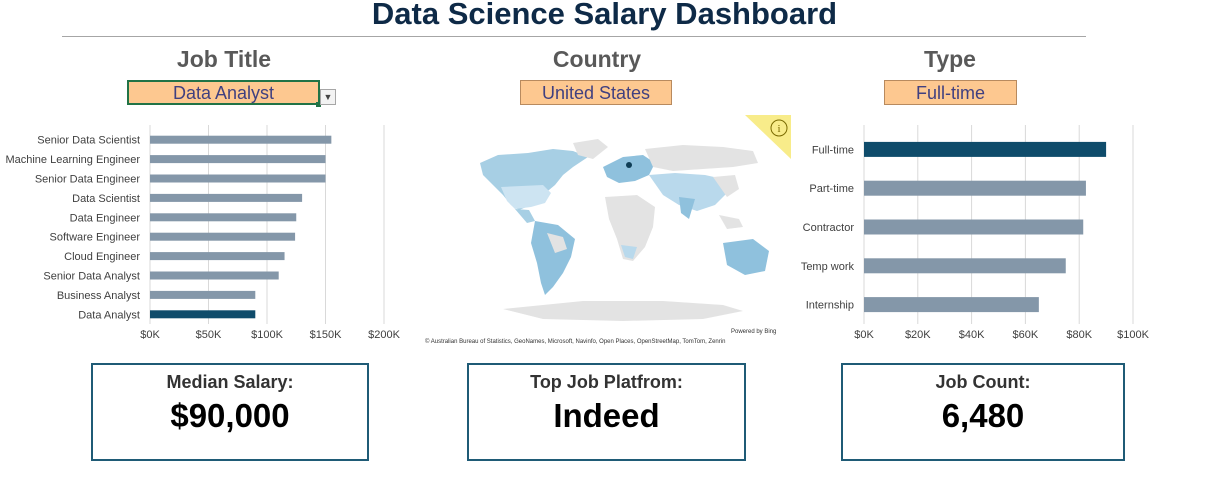 The height and width of the screenshot is (484, 1209). What do you see at coordinates (606, 415) in the screenshot?
I see `top-platform-value: Indeed` at bounding box center [606, 415].